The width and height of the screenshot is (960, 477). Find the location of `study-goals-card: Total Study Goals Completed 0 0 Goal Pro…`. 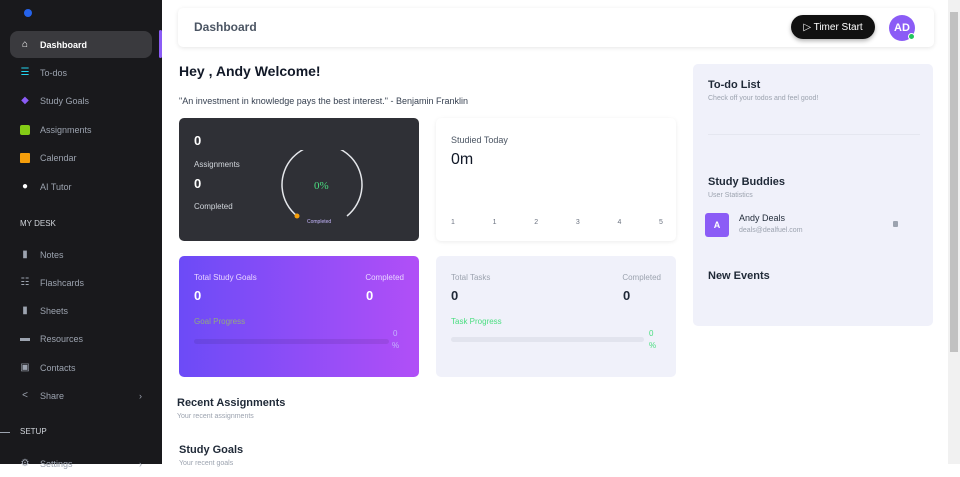

study-goals-card: Total Study Goals Completed 0 0 Goal Pro… is located at coordinates (299, 316).